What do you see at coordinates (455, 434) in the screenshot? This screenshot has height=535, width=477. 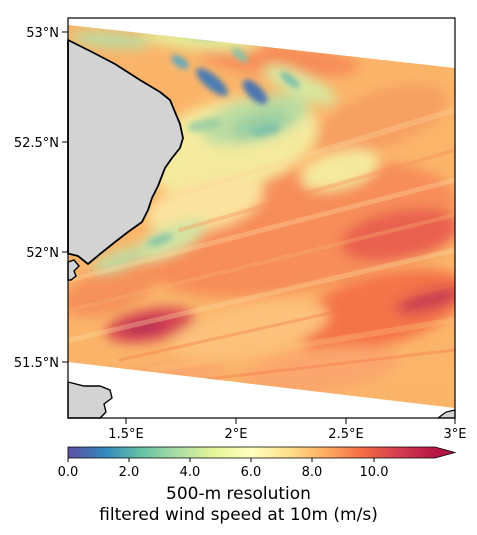 I see `lon-tick-label: 3°E` at bounding box center [455, 434].